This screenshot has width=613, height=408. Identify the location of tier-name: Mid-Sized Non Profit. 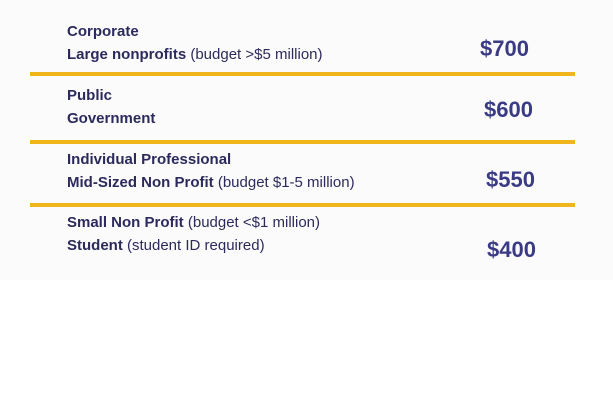
(140, 182).